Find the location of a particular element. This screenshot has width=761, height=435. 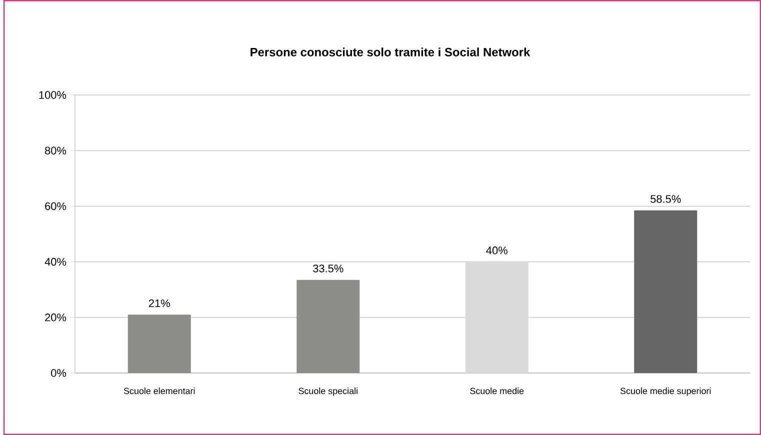

data-label: 40% is located at coordinates (497, 250).